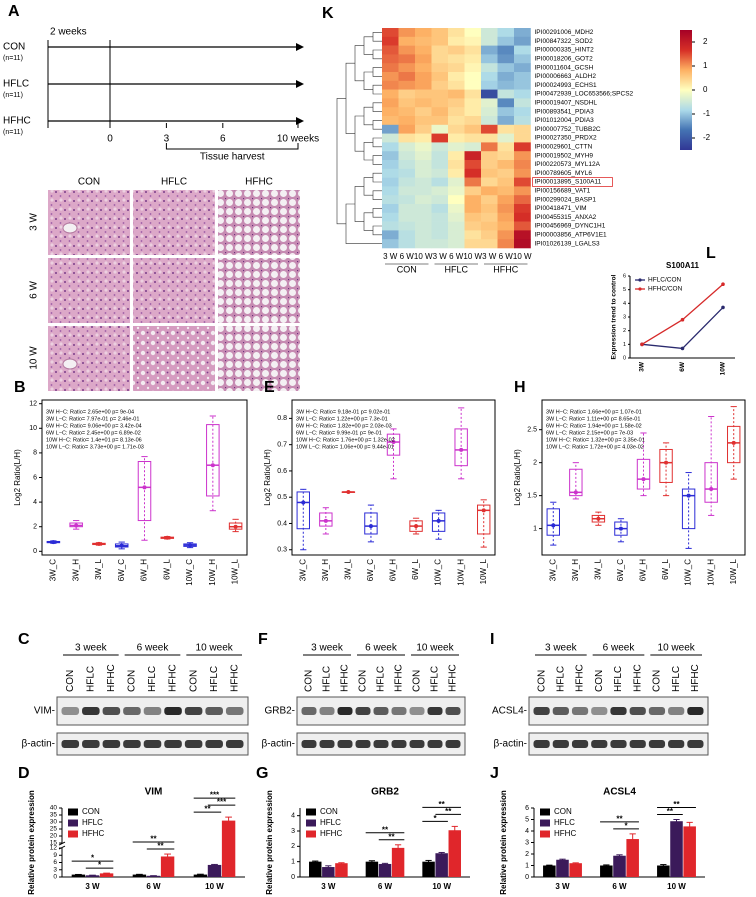 The height and width of the screenshot is (897, 756). I want to click on y-tick-label: 20, so click(54, 836).